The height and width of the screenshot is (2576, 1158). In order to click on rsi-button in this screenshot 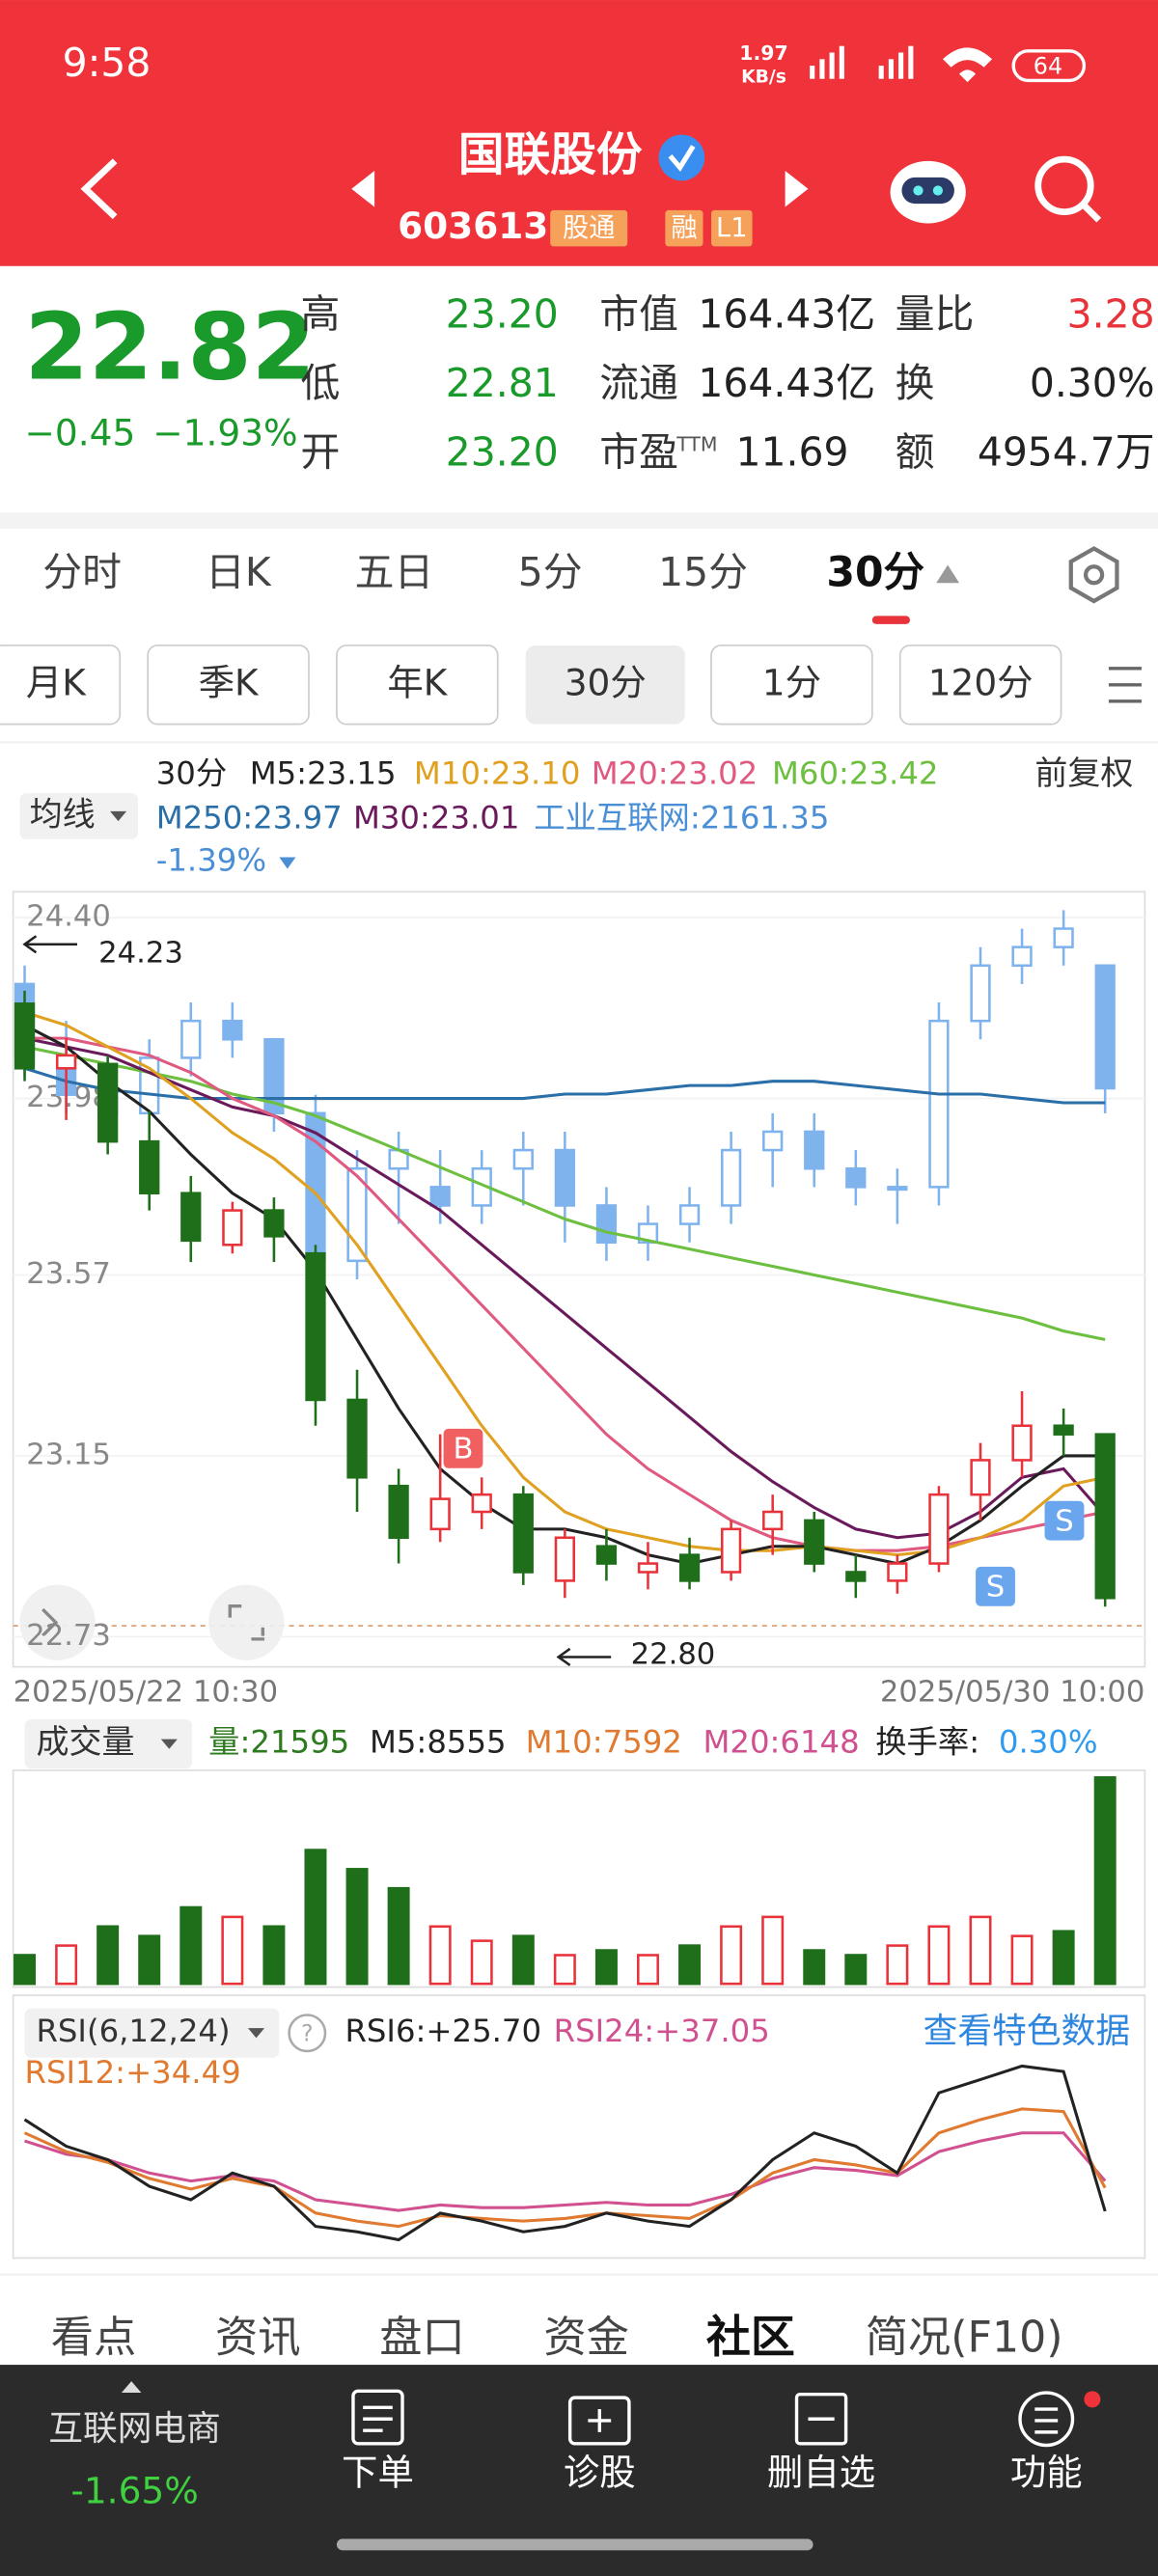, I will do `click(152, 2033)`.